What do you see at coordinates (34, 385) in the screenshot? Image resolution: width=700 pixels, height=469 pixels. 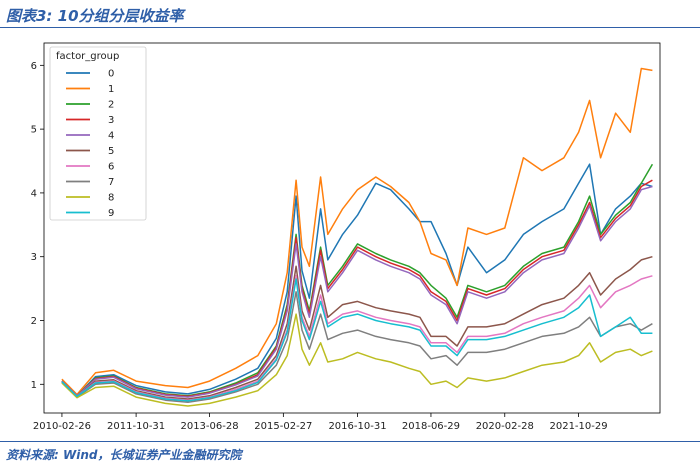 I see `y-tick-label: 1` at bounding box center [34, 385].